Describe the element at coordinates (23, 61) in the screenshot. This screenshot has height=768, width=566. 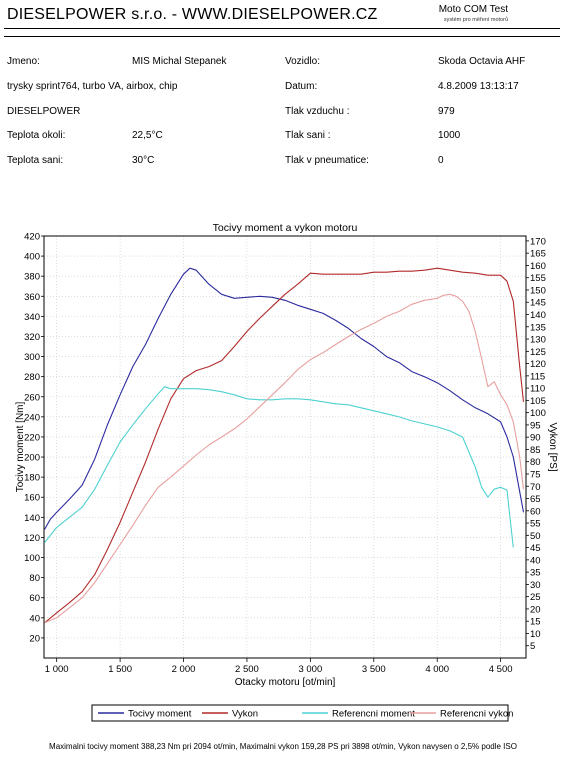
I see `info-label-jmeno: Jmeno:` at that location.